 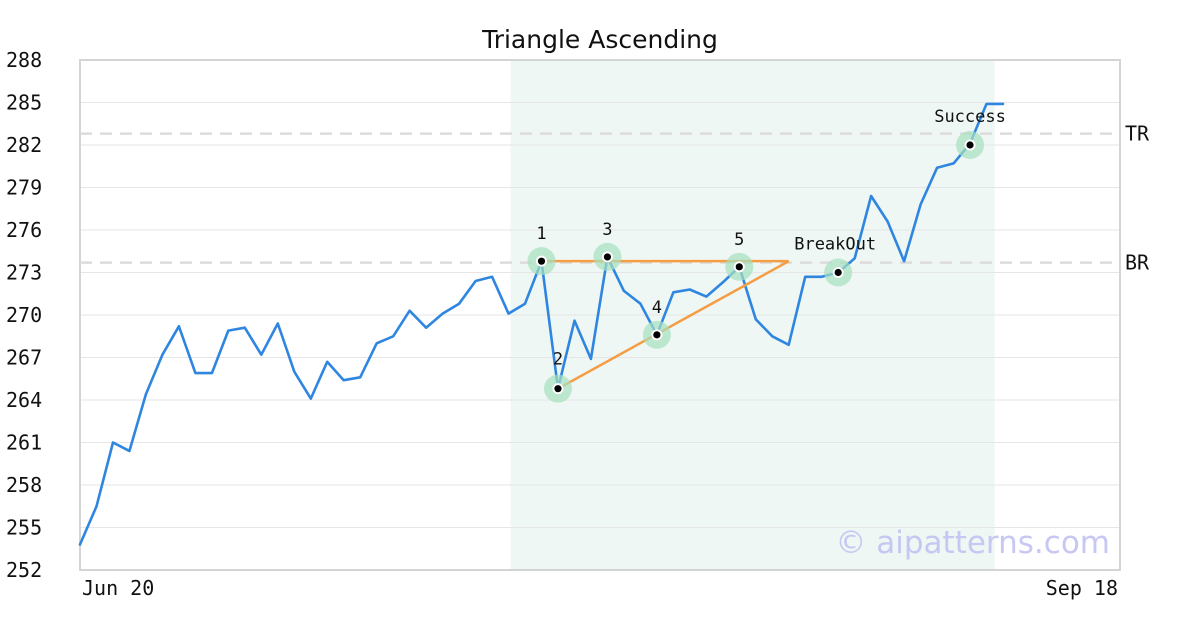 I want to click on y-tick-label: 276, so click(x=24, y=230).